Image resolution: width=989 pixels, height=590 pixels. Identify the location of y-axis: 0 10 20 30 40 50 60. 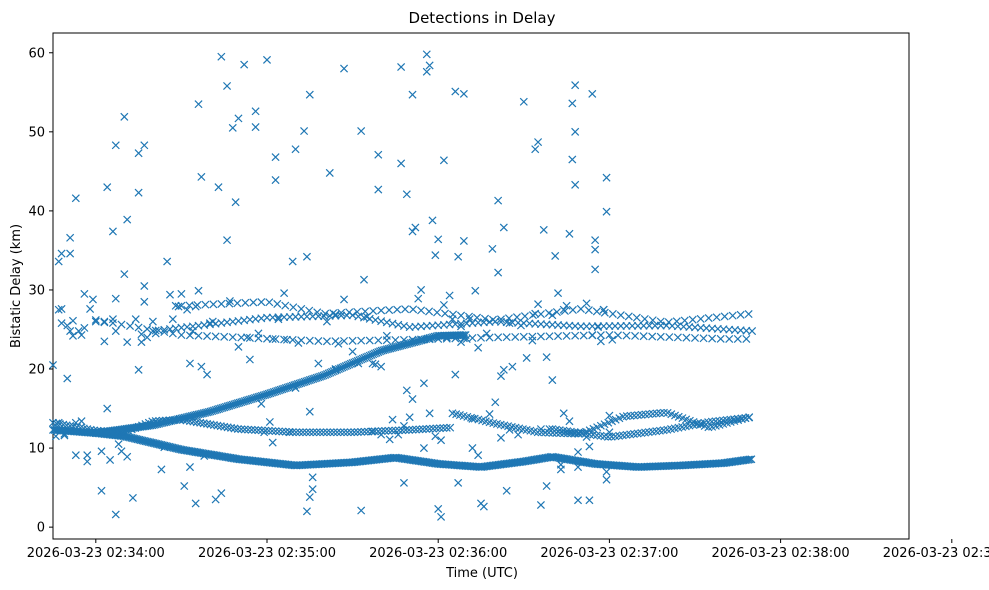
(40, 291).